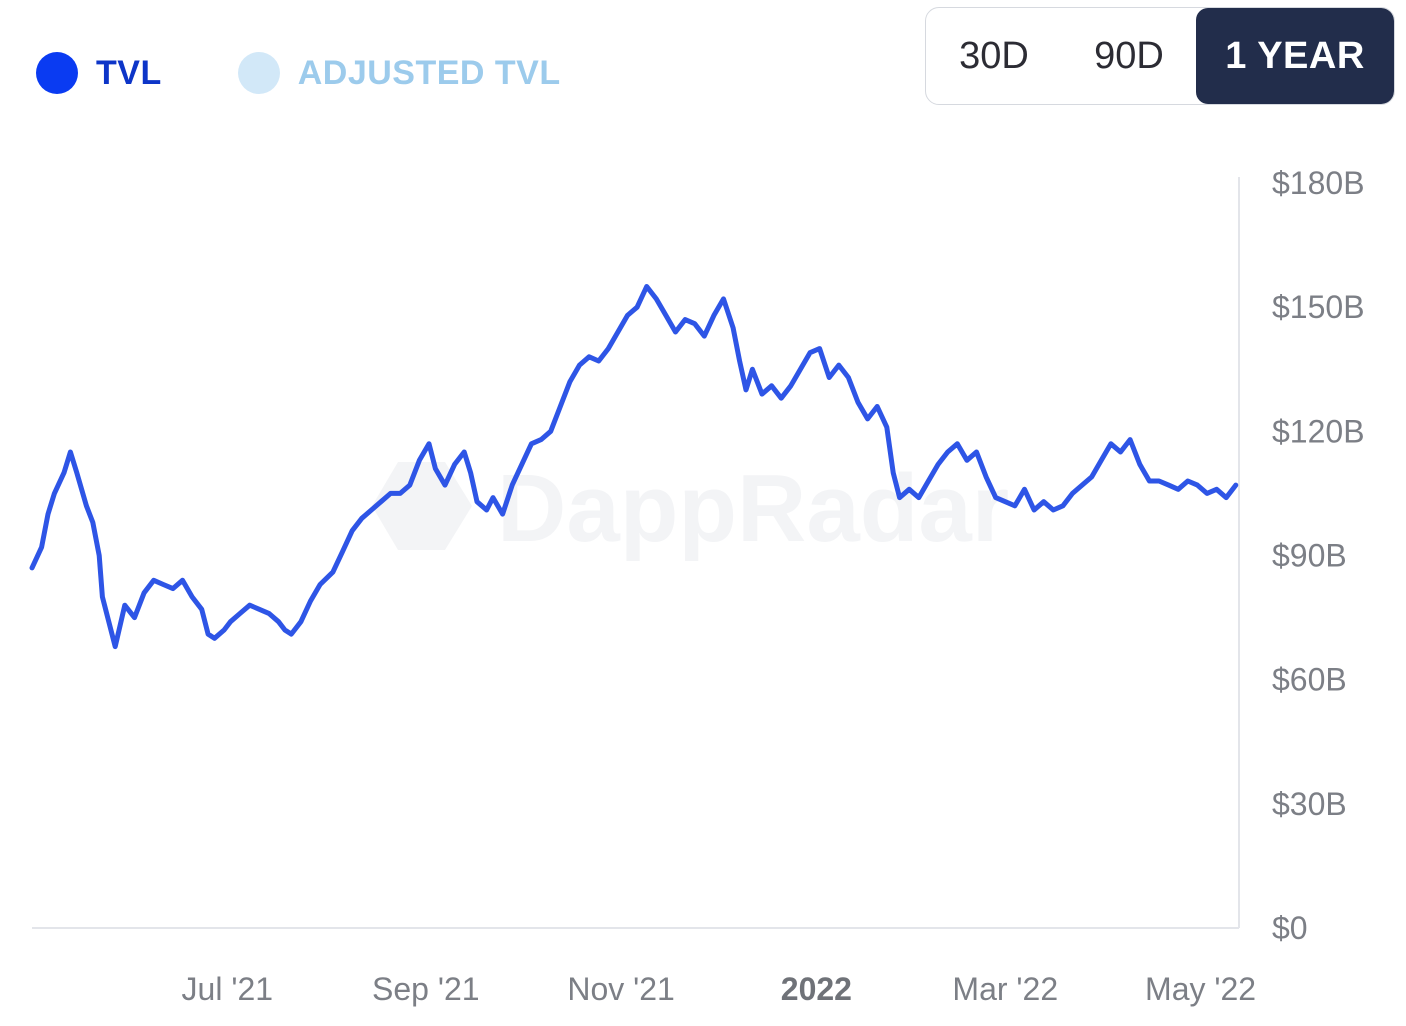 Image resolution: width=1406 pixels, height=1026 pixels. Describe the element at coordinates (1200, 989) in the screenshot. I see `x-tick-label: May '22` at that location.